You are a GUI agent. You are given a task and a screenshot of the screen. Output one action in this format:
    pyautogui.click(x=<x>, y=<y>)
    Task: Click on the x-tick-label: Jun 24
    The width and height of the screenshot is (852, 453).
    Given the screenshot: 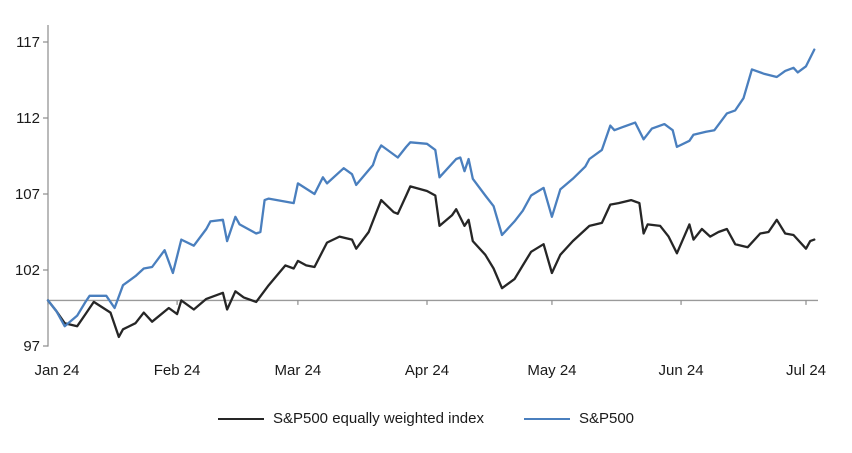 What is the action you would take?
    pyautogui.click(x=681, y=370)
    